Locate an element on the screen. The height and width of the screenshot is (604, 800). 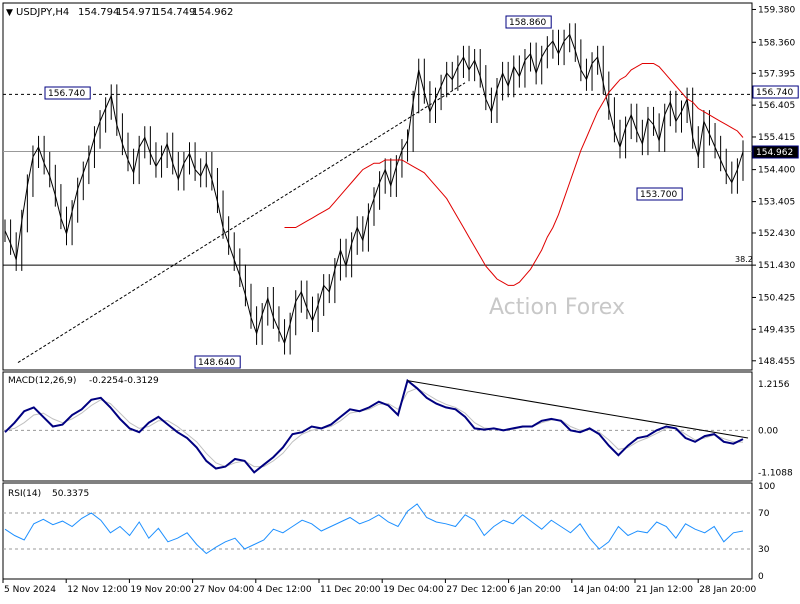
macd-signal-line is located at coordinates (374, 427).